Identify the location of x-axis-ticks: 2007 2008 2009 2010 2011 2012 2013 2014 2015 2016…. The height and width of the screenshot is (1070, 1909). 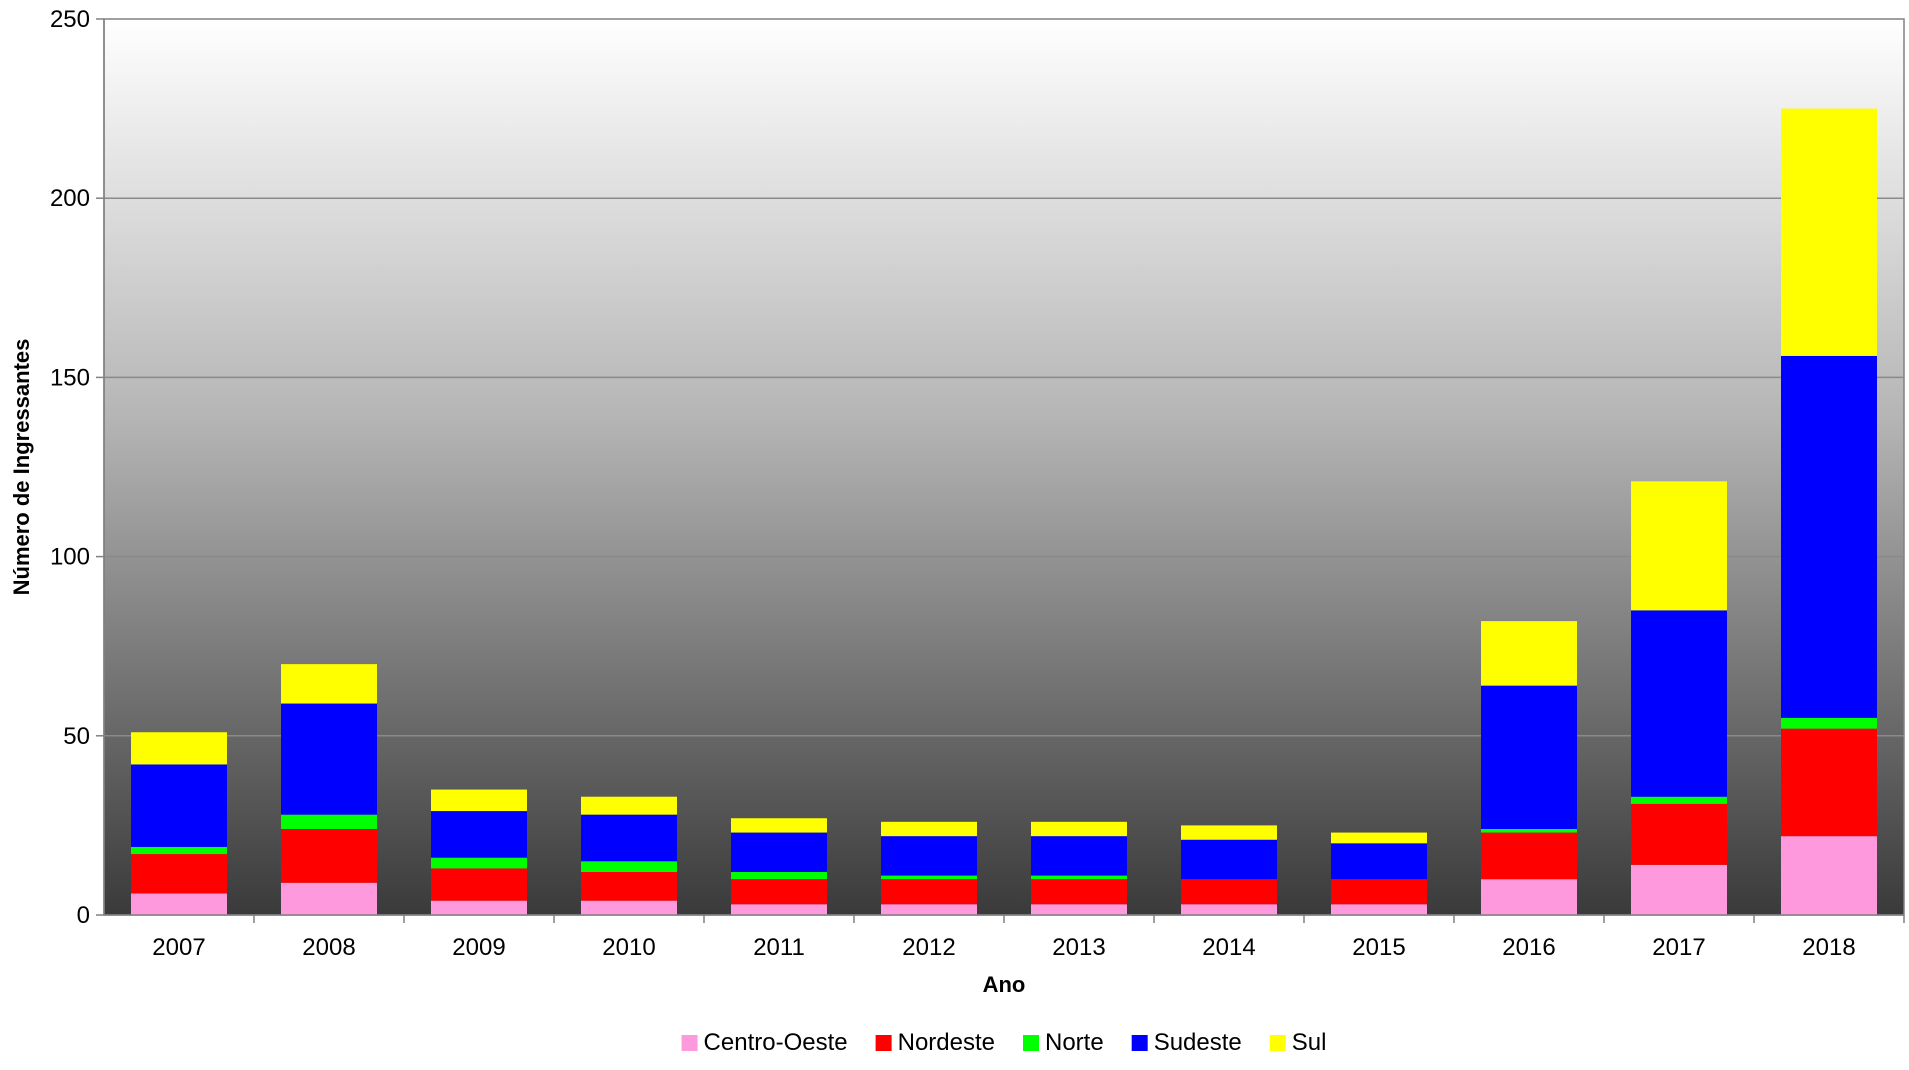
(1028, 938).